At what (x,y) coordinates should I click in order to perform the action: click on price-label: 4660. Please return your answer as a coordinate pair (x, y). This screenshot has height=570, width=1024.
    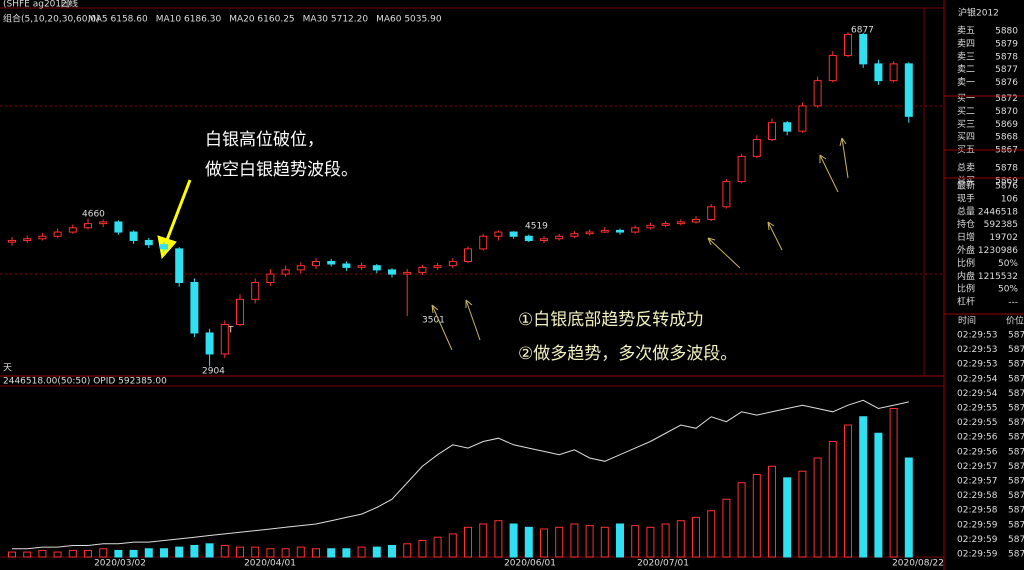
    Looking at the image, I should click on (93, 215).